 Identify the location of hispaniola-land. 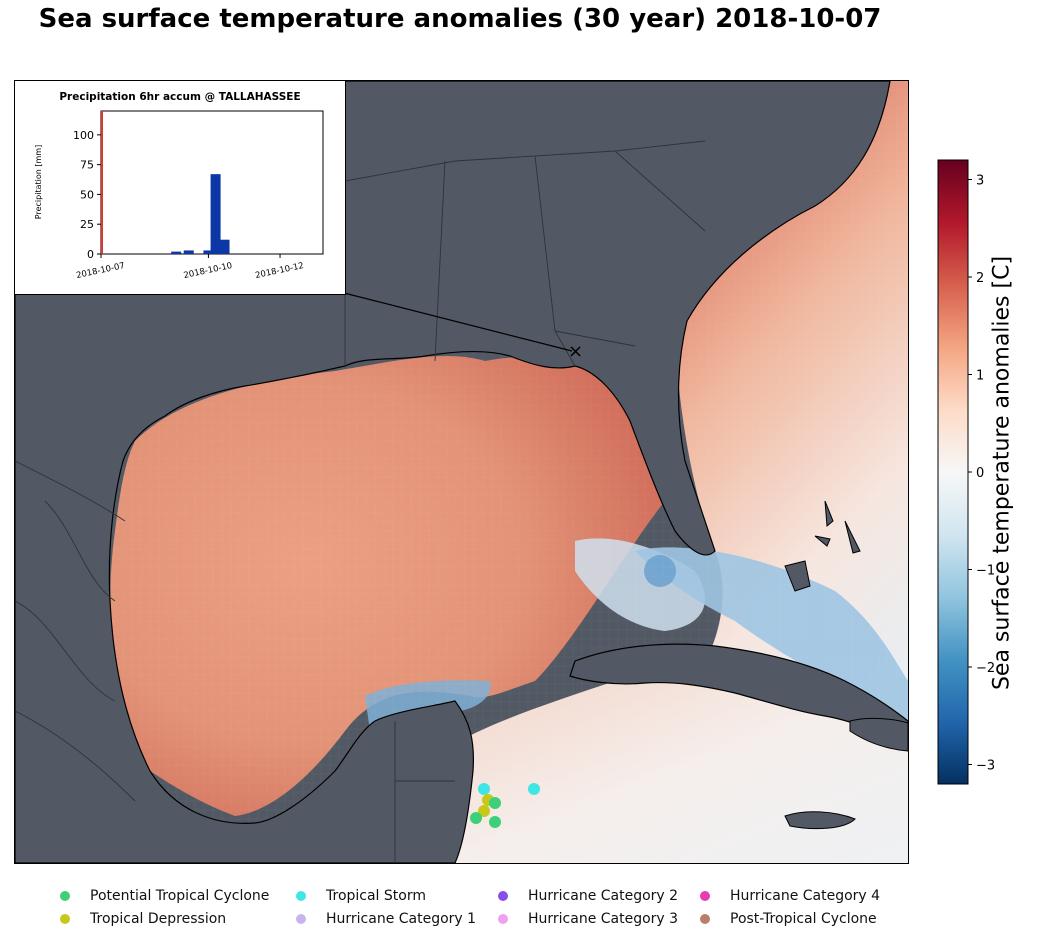
(878, 734).